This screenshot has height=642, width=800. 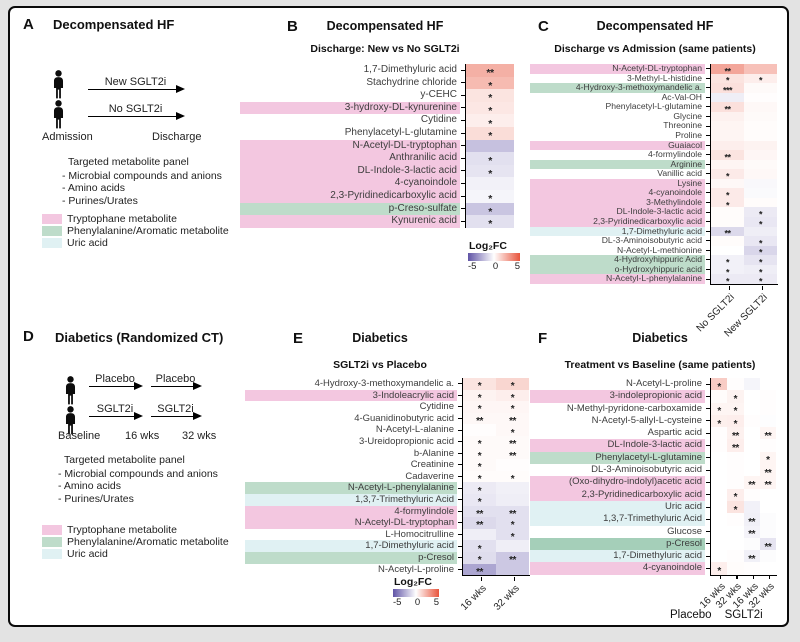 I want to click on metabolite-panel-item: - Microbial compounds and anions, so click(x=138, y=474).